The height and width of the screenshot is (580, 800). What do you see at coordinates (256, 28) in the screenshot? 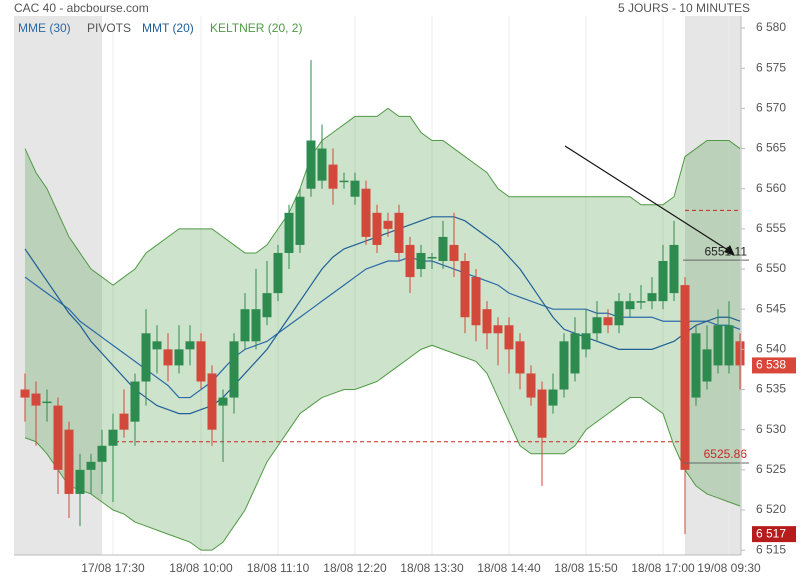
I see `legend-entry: KELTNER (20, 2)` at bounding box center [256, 28].